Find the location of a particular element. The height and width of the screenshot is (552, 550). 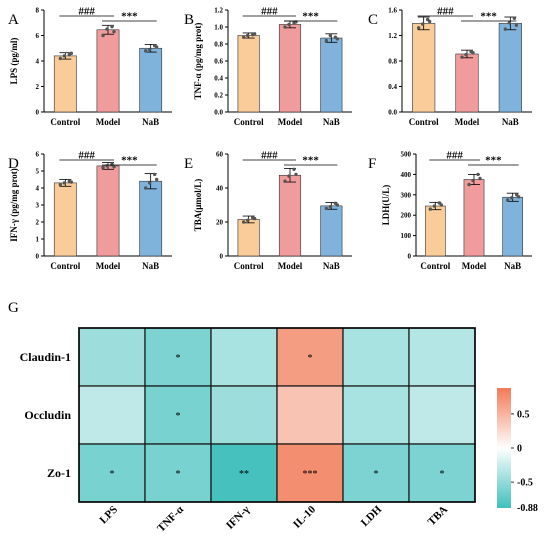

y-tick-label: 1 is located at coordinates (38, 240).